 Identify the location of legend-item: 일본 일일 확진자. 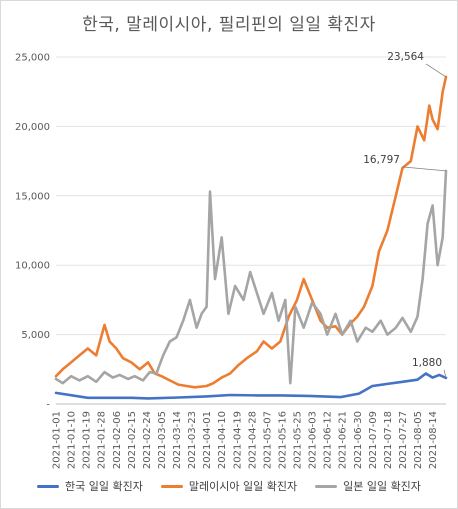
(368, 486).